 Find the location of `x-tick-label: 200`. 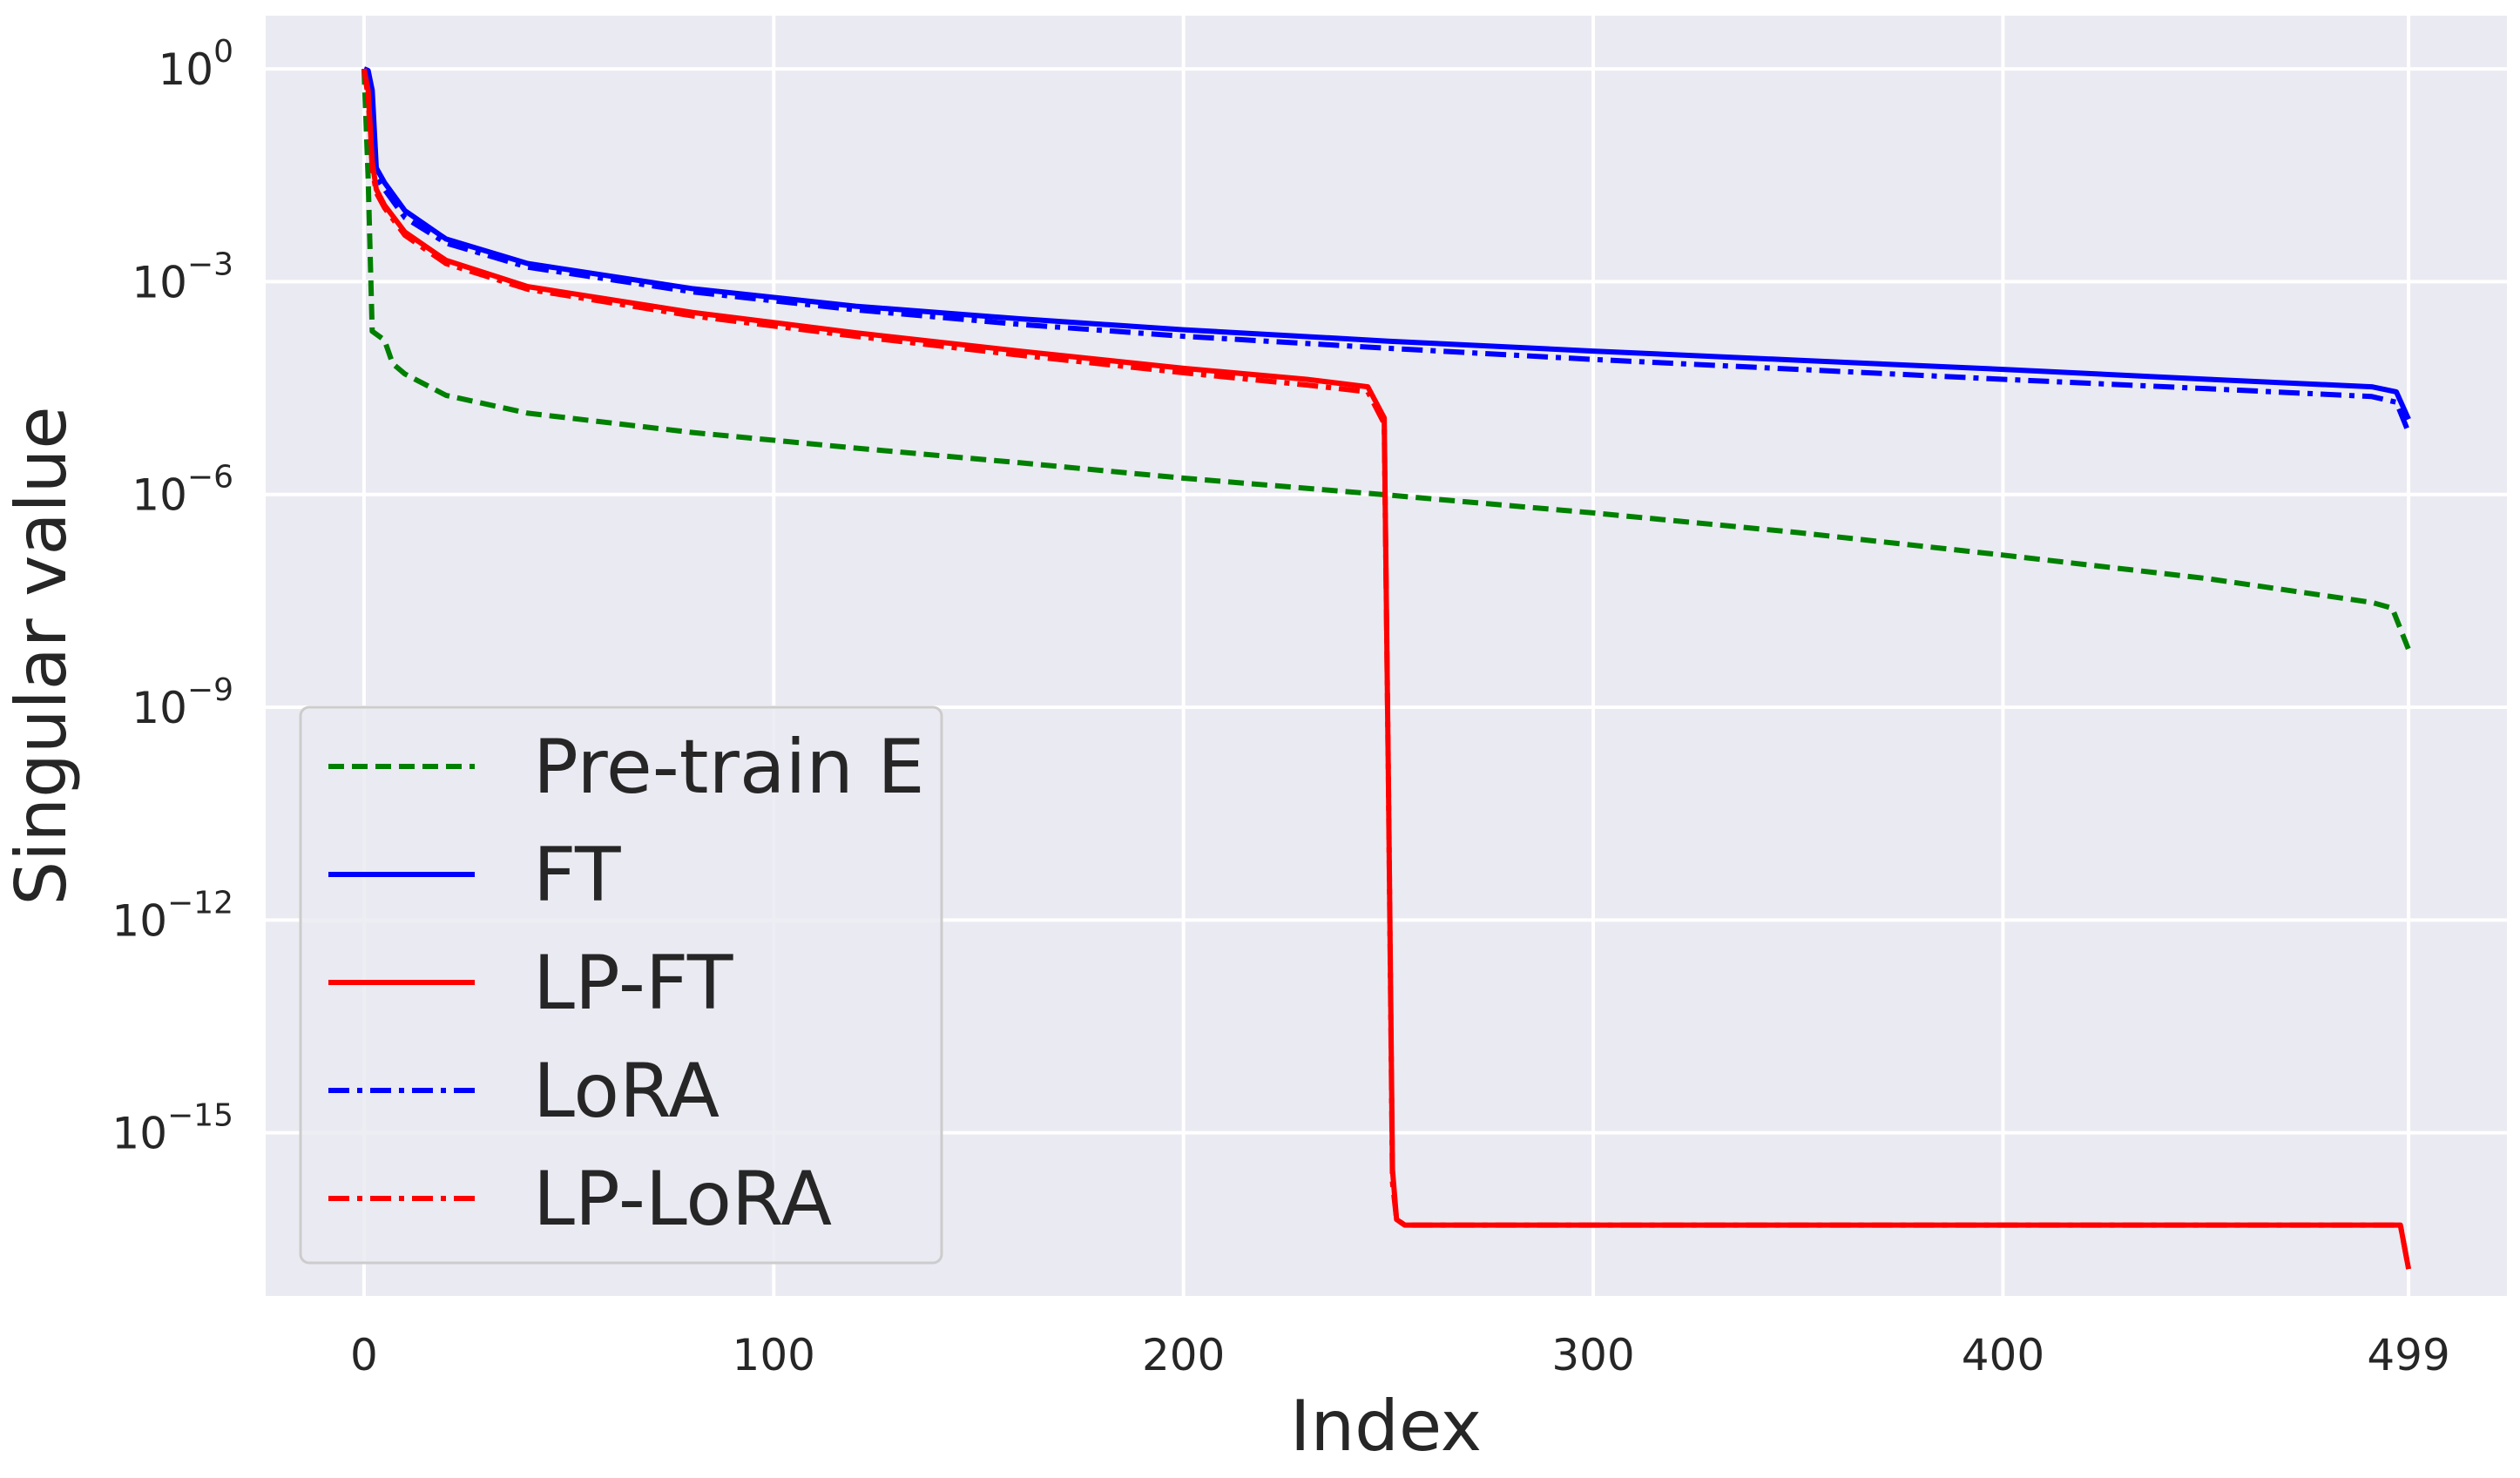

x-tick-label: 200 is located at coordinates (1183, 1355).